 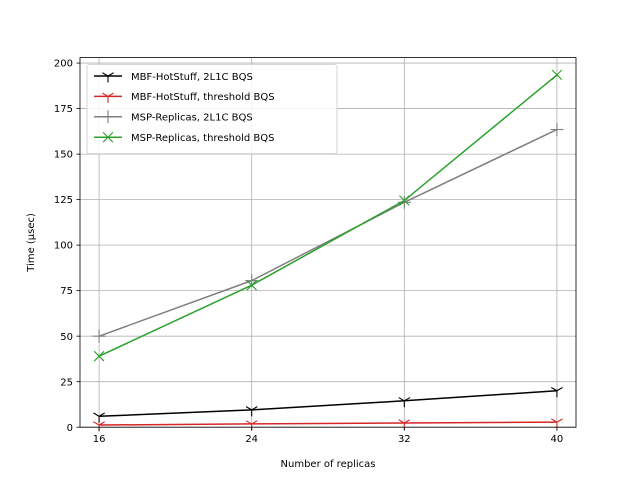 What do you see at coordinates (66, 291) in the screenshot?
I see `y-tick-label: 75` at bounding box center [66, 291].